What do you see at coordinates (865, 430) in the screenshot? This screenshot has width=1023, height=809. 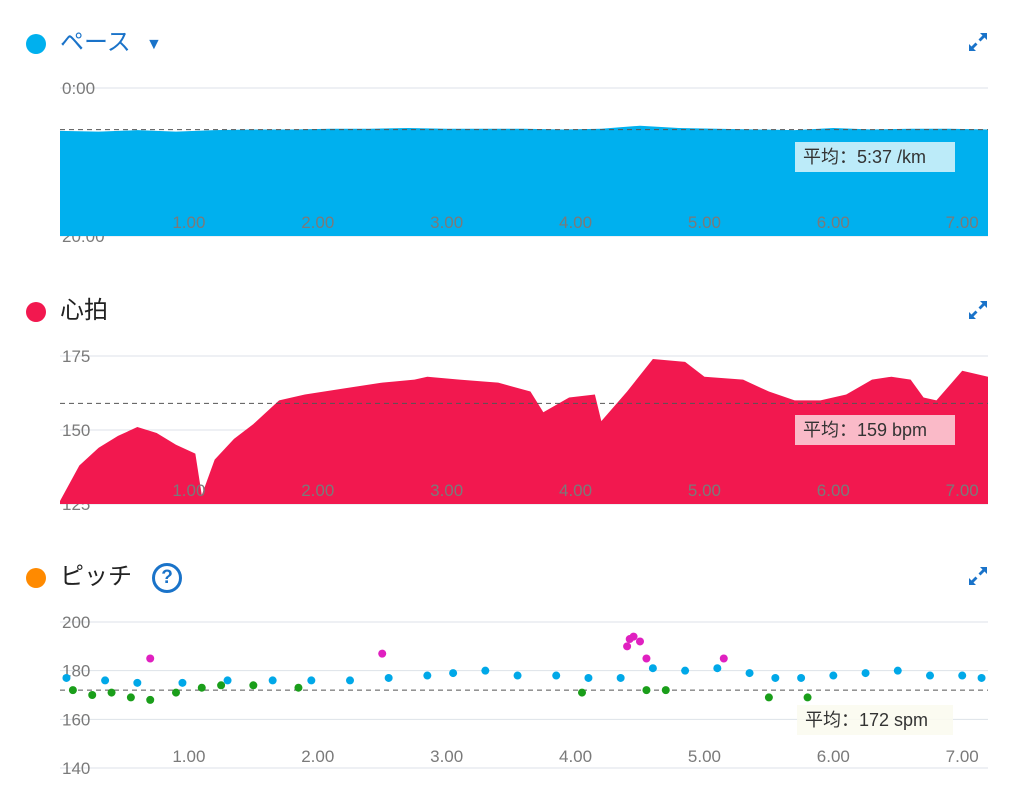 I see `average-label: 平均：159 bpm` at bounding box center [865, 430].